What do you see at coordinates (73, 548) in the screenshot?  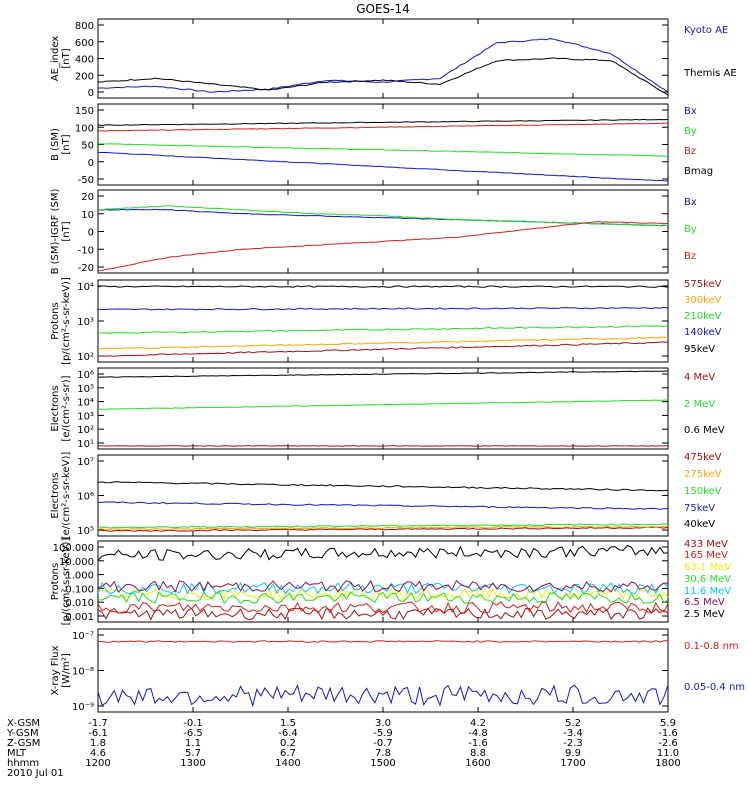 I see `y-tick-label: 100.000` at bounding box center [73, 548].